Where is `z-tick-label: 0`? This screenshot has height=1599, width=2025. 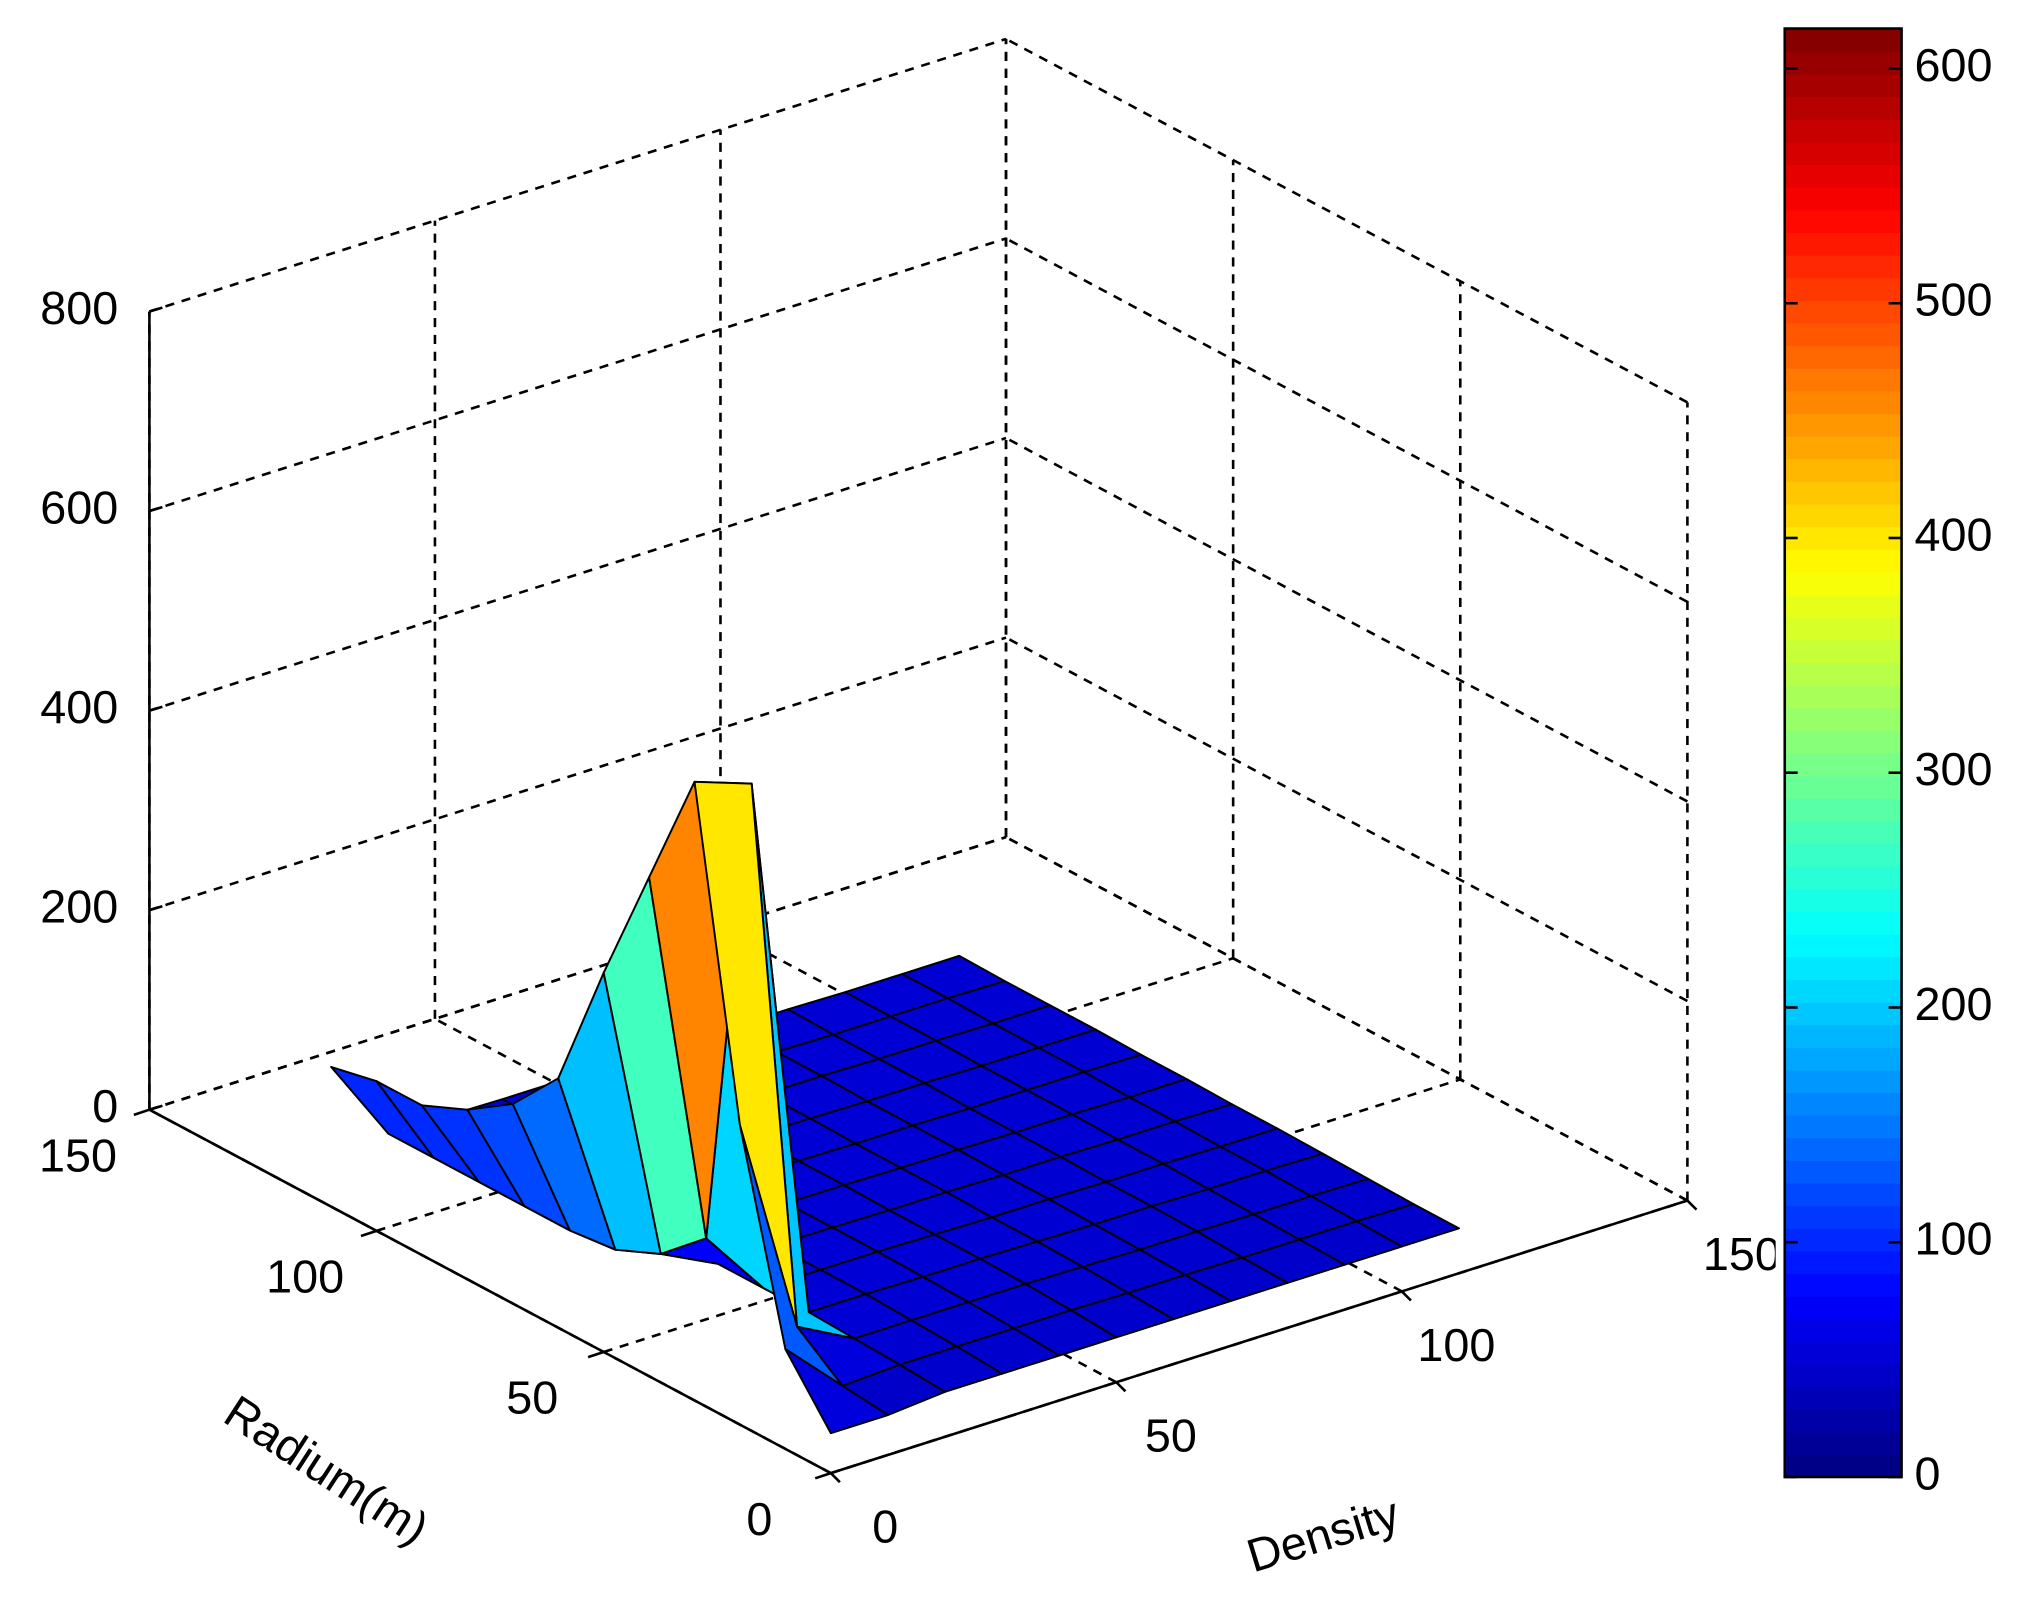 z-tick-label: 0 is located at coordinates (105, 1106).